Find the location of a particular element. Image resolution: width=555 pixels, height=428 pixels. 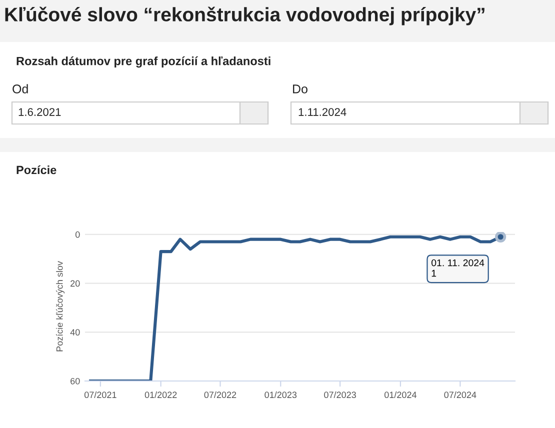

x-tick-label: 07/2022 is located at coordinates (220, 394).